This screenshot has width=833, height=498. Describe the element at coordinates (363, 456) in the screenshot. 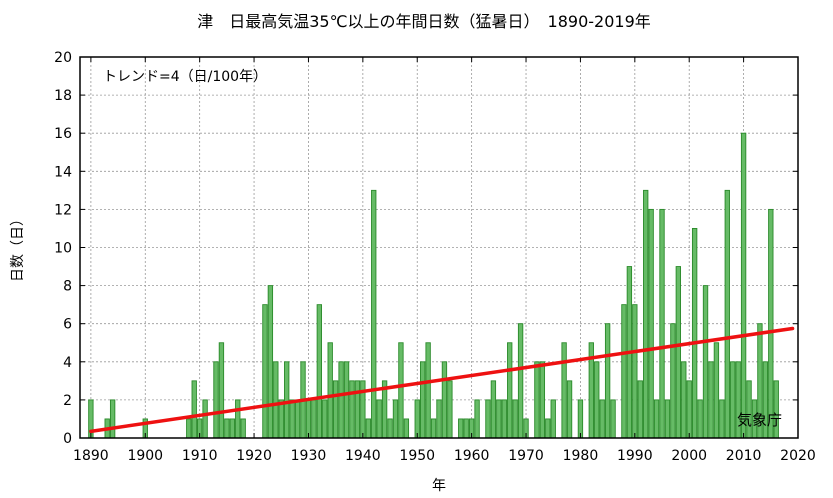

I see `x-tick-label: 1940` at that location.